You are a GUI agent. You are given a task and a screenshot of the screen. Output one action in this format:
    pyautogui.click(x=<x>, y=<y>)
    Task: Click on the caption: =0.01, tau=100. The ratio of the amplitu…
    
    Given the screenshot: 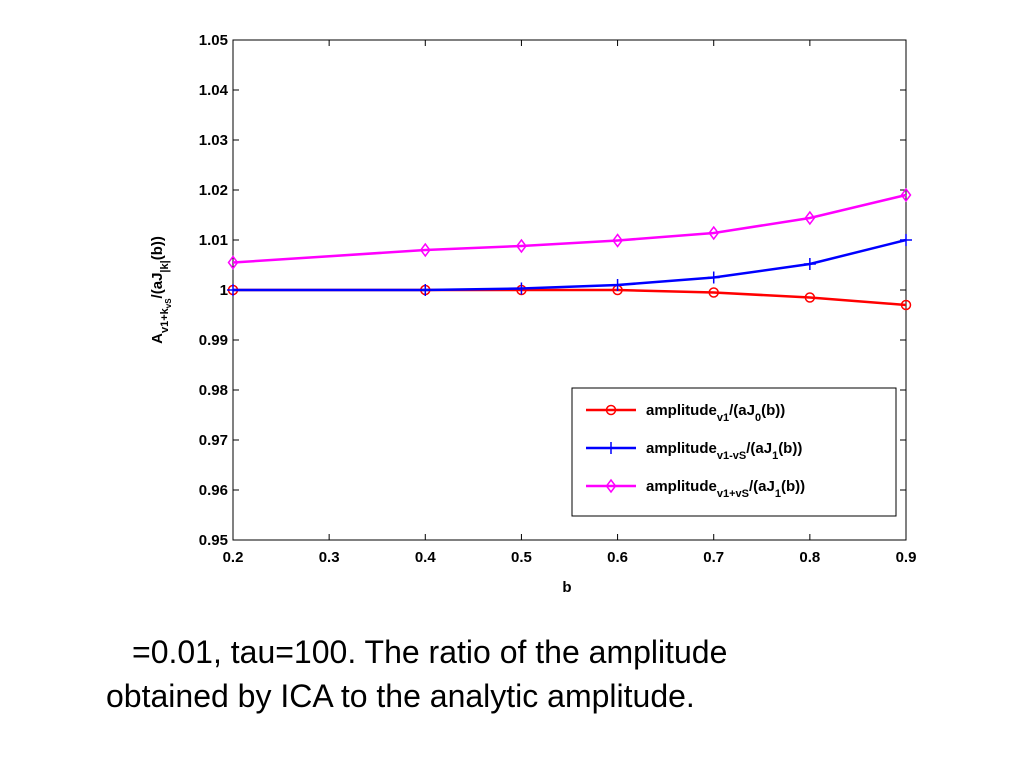 What is the action you would take?
    pyautogui.click(x=546, y=674)
    